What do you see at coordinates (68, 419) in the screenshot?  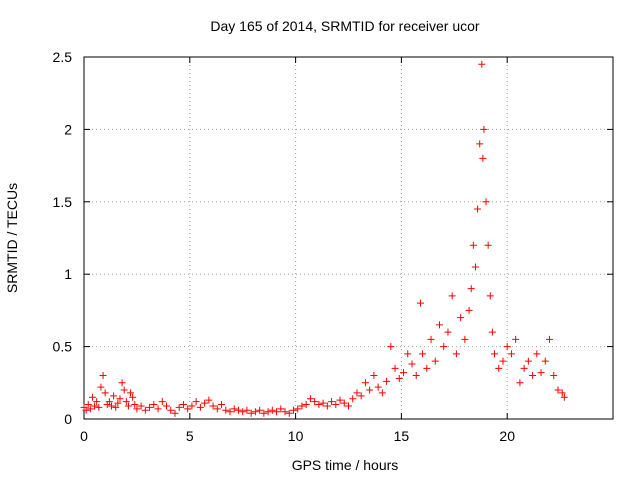 I see `y-tick-label: 0` at bounding box center [68, 419].